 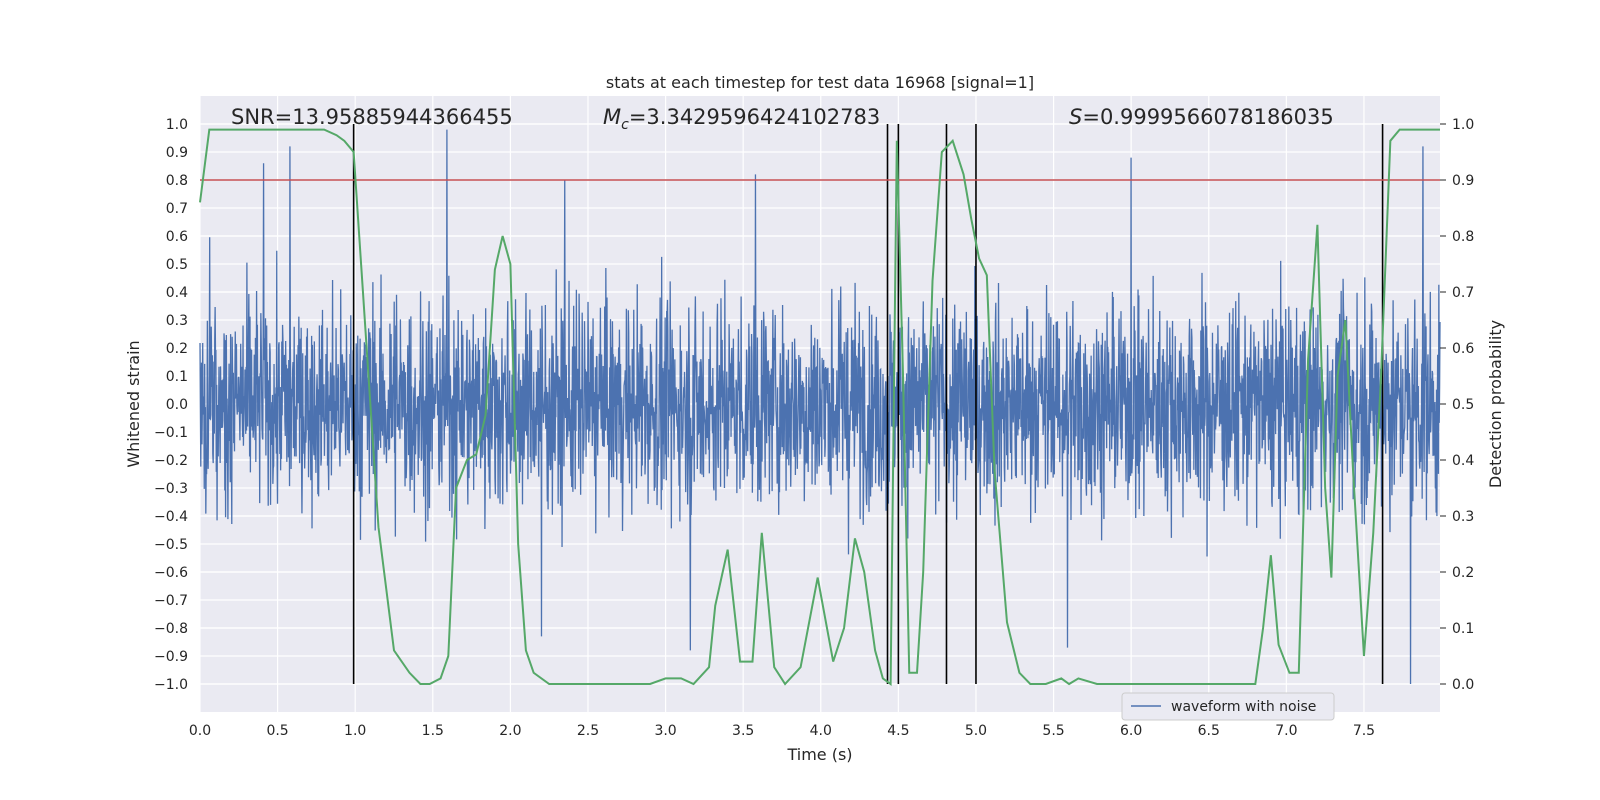 What do you see at coordinates (1131, 731) in the screenshot?
I see `x-tick-label: 6.0` at bounding box center [1131, 731].